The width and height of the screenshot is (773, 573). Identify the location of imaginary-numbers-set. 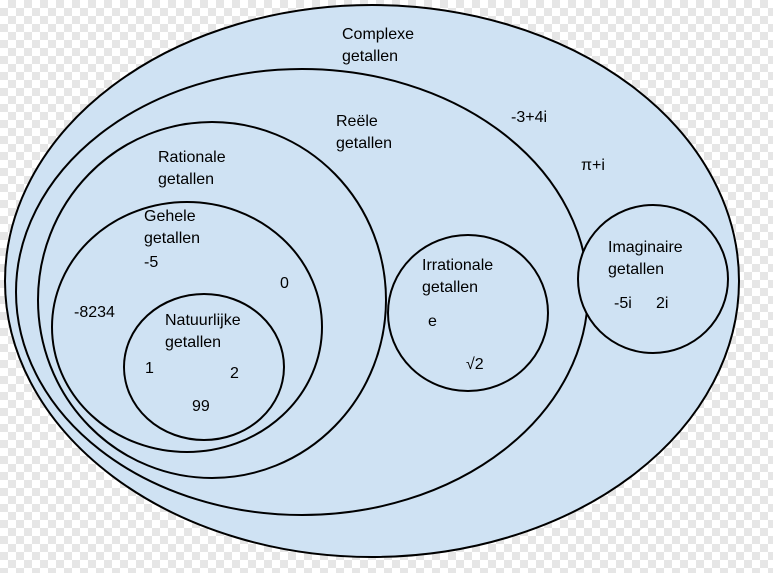
(653, 279).